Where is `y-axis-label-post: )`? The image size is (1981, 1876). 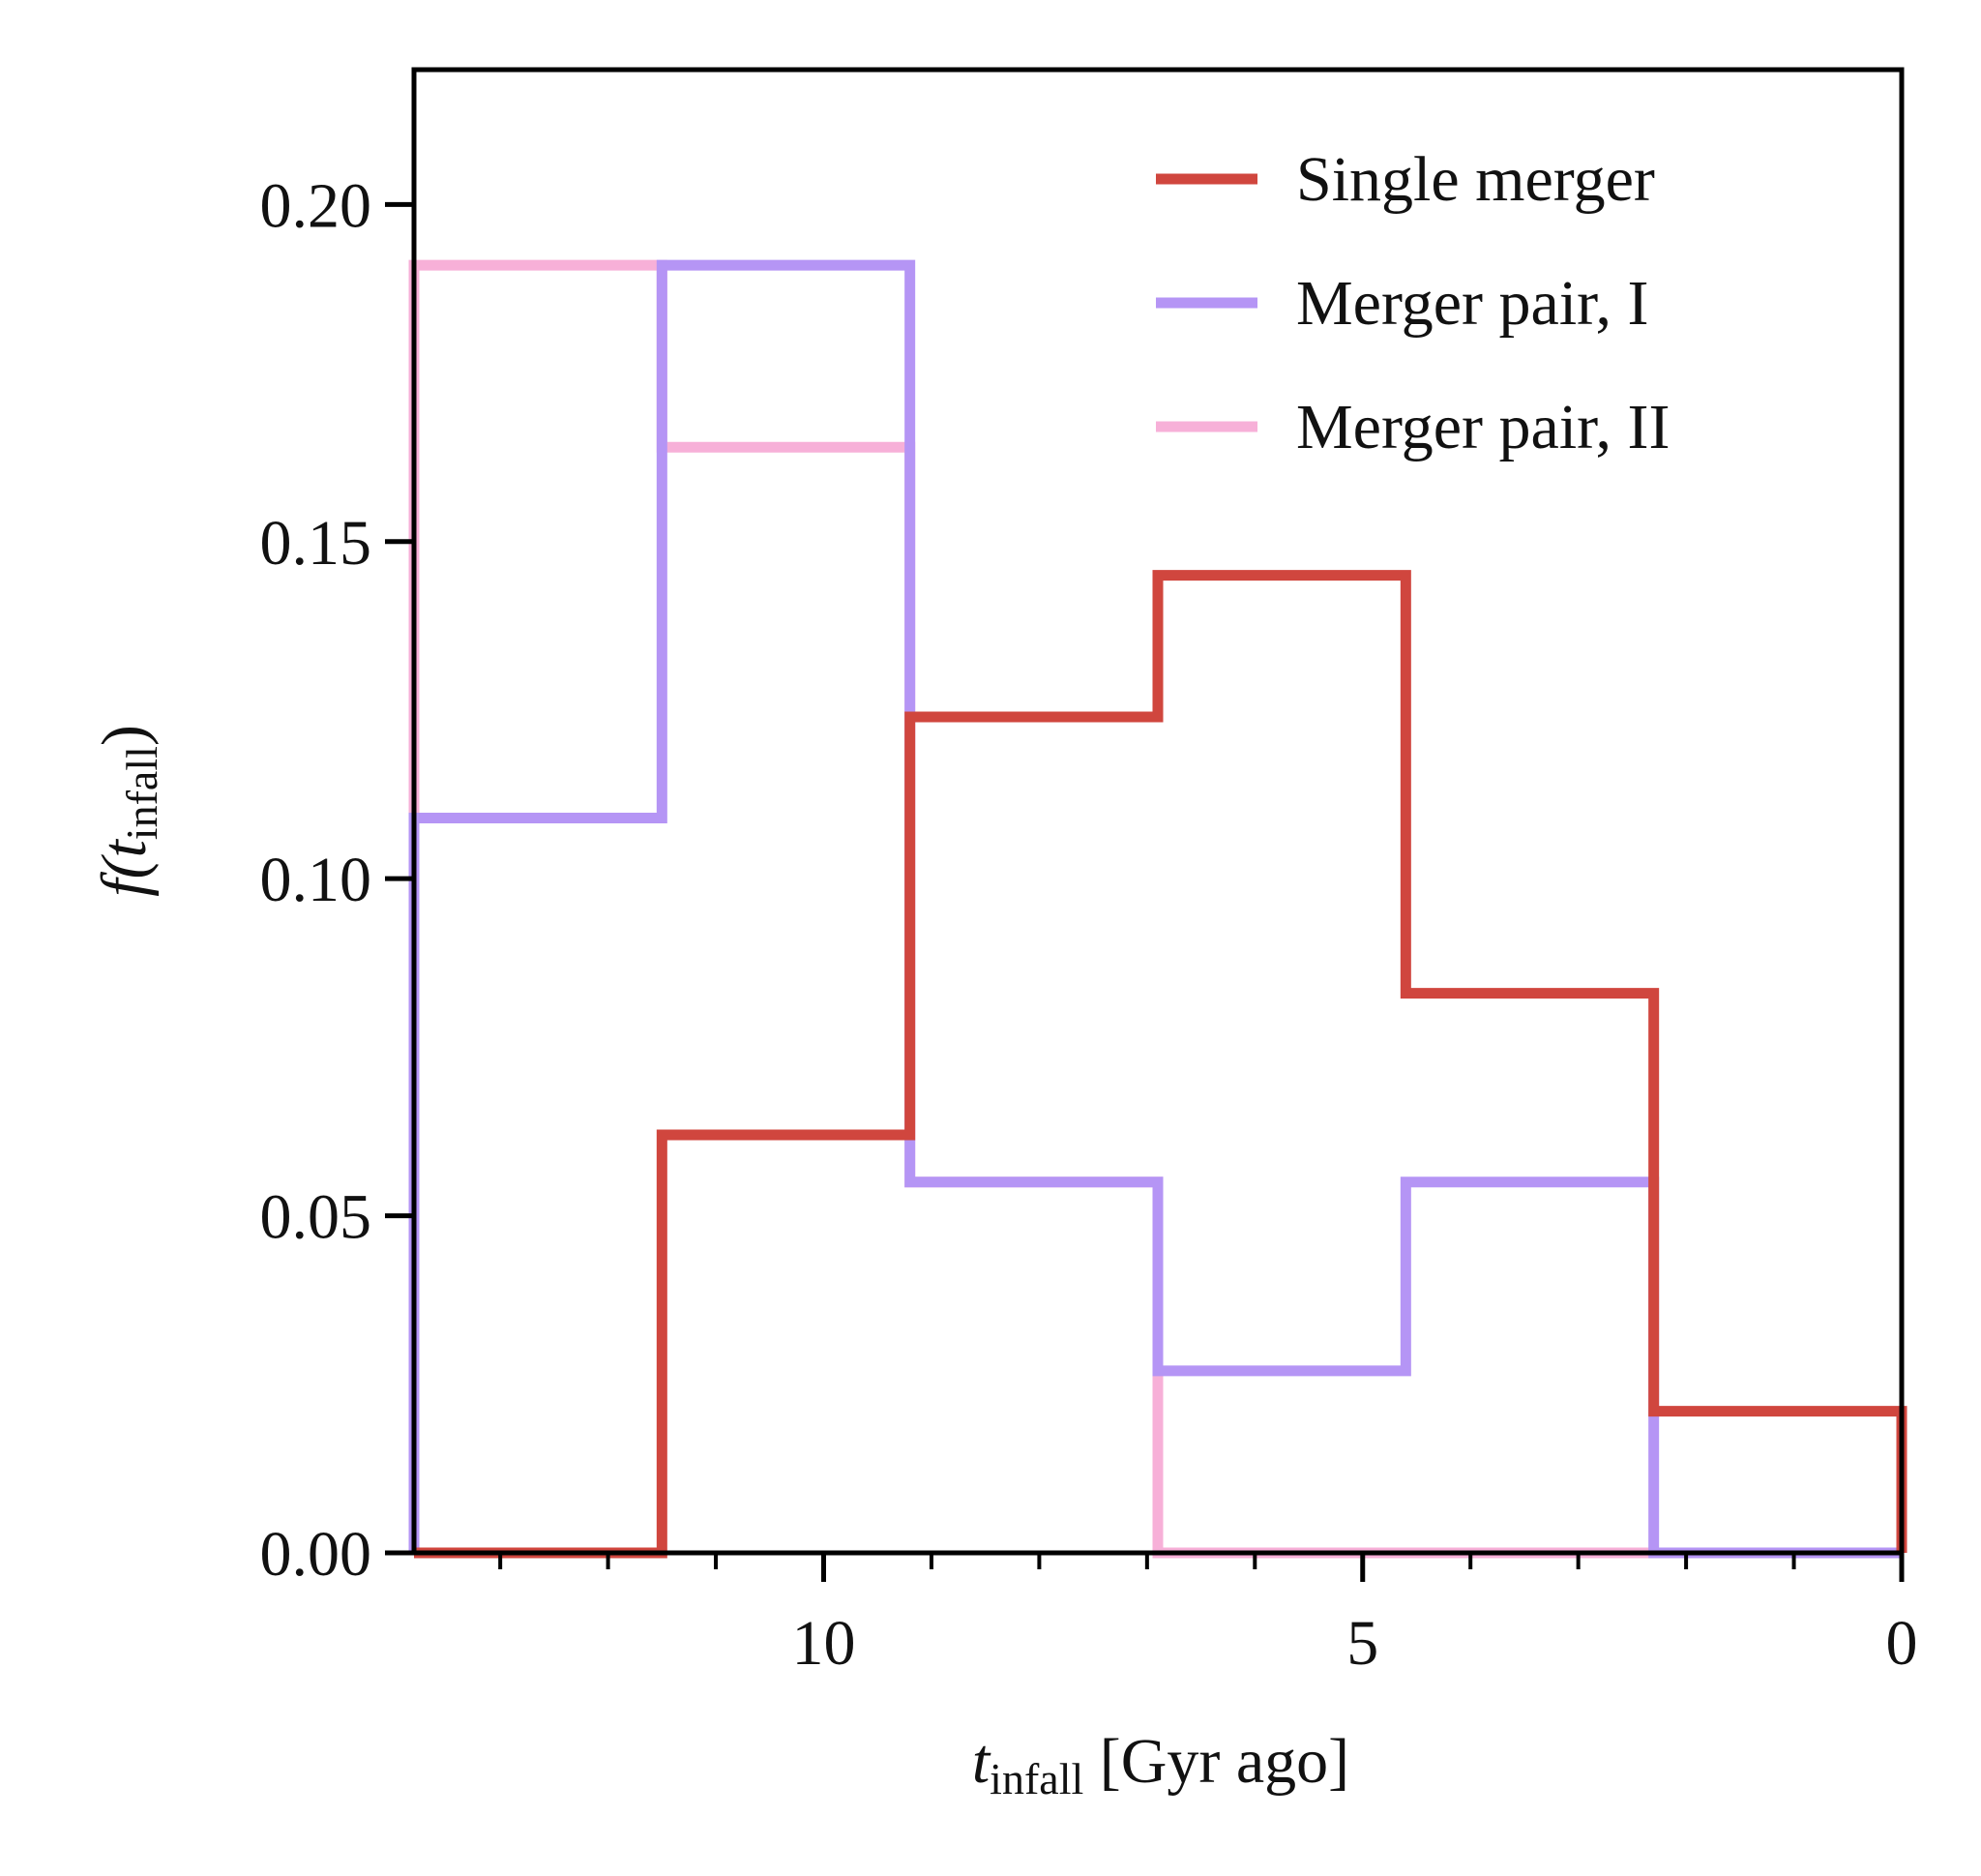
y-axis-label-post: ) is located at coordinates (124, 735).